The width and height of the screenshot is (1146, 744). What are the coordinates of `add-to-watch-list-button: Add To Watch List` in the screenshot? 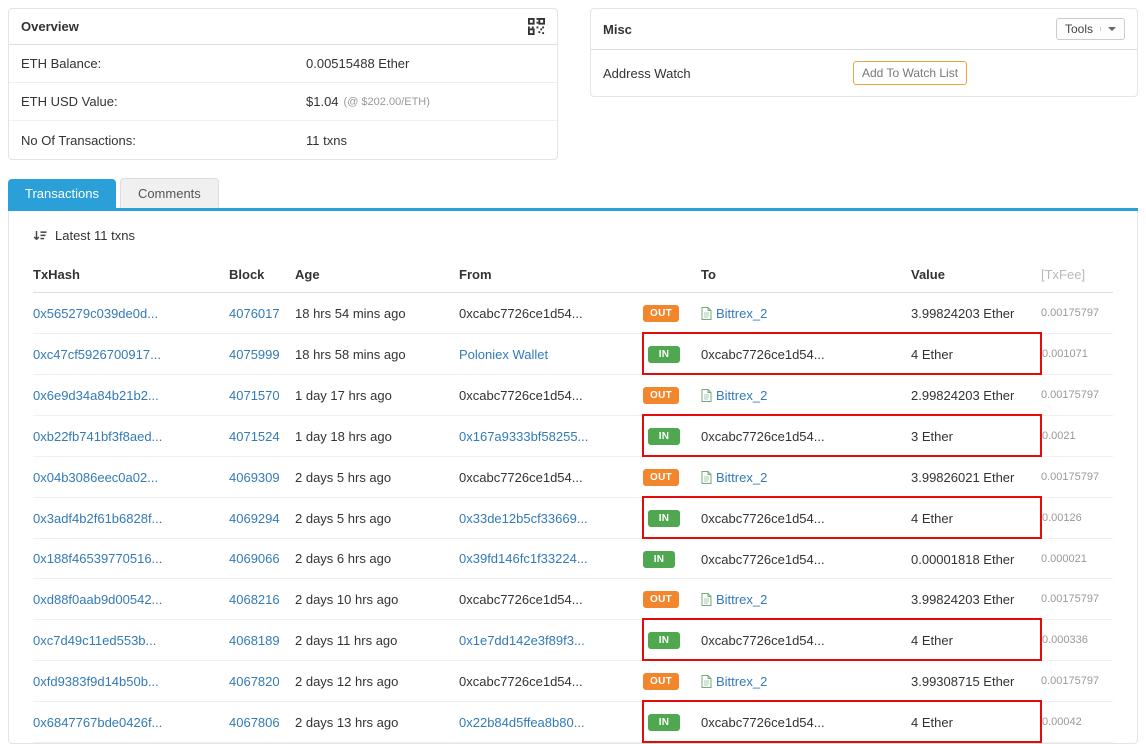 It's located at (910, 73).